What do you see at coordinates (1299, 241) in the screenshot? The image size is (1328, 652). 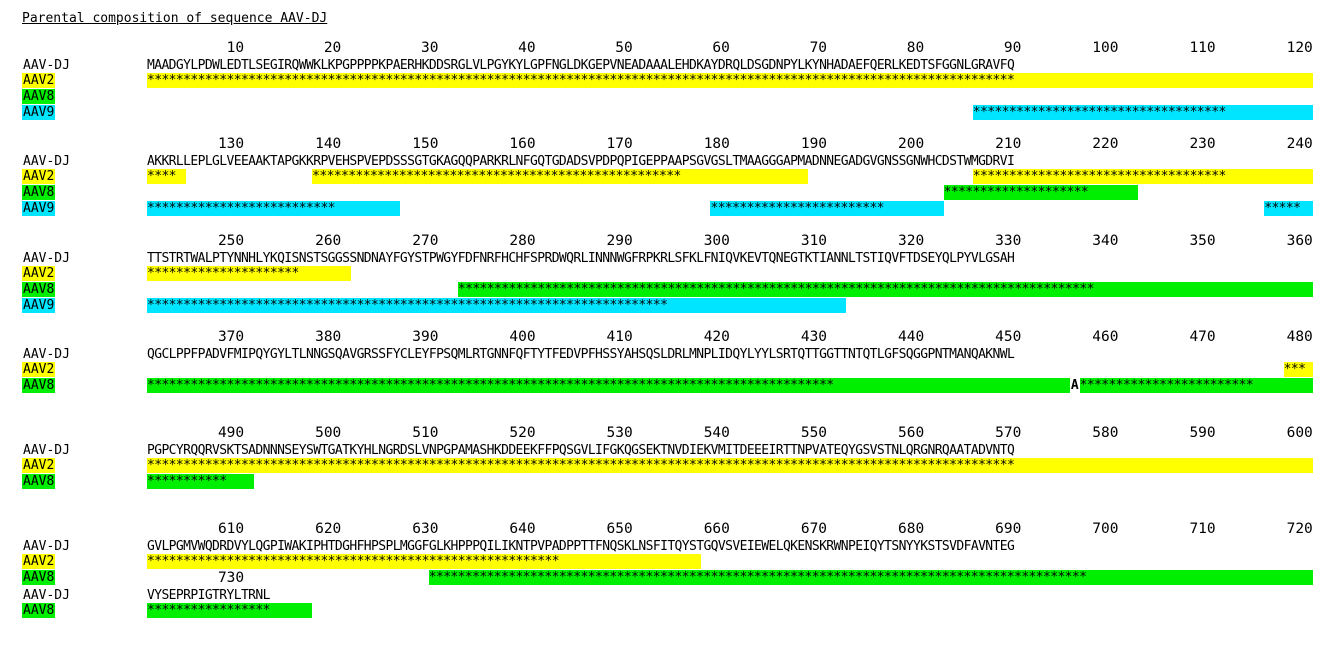 I see `ruler-tick: 360` at bounding box center [1299, 241].